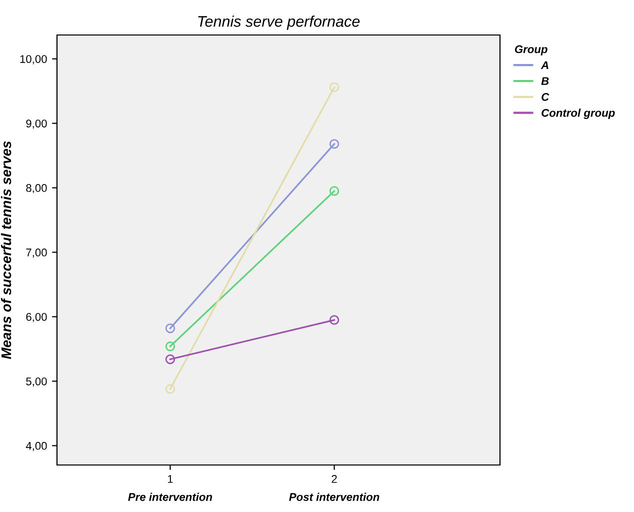  Describe the element at coordinates (170, 496) in the screenshot. I see `text: Pre intervention` at that location.